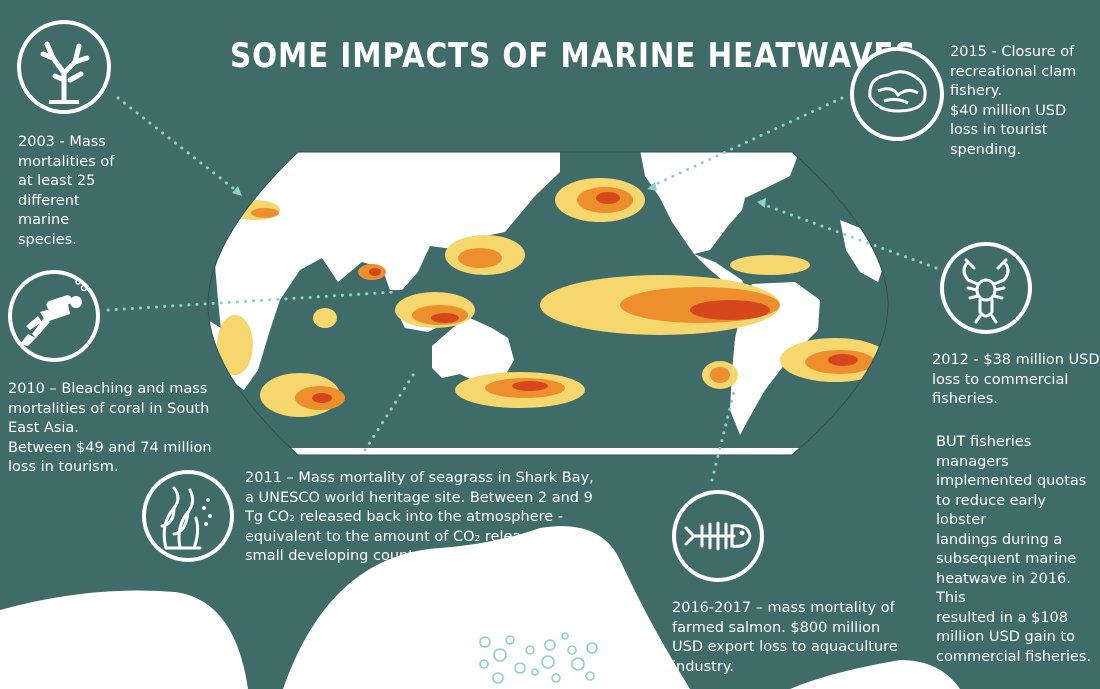  I want to click on event-2015-line-6: spending., so click(986, 149).